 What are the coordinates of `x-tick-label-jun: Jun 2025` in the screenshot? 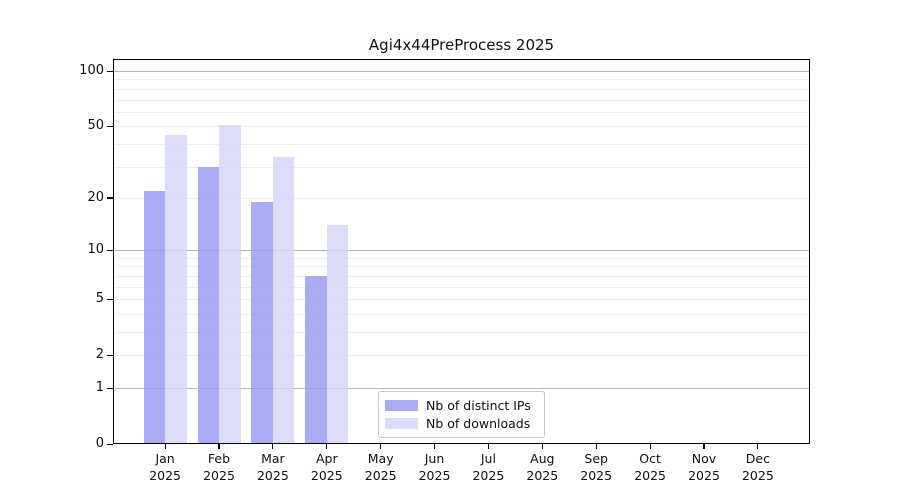 It's located at (435, 467).